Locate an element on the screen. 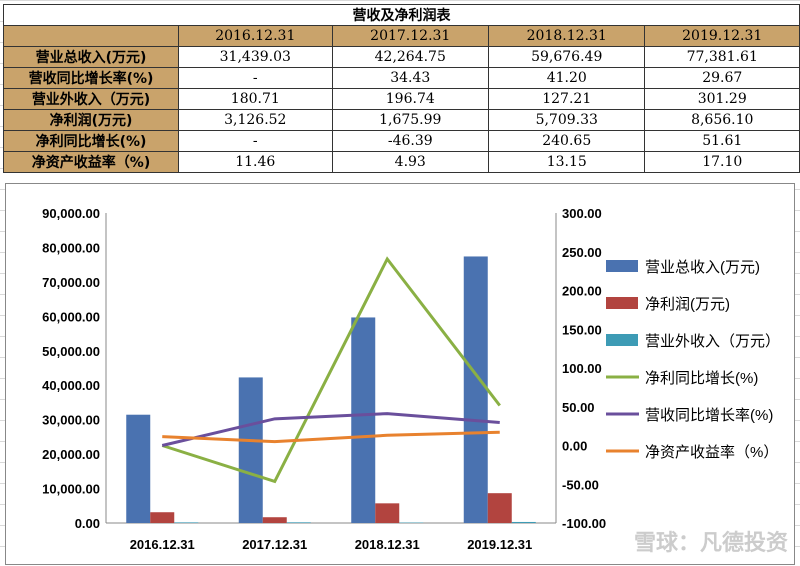 This screenshot has width=800, height=566. watermark: 雪球：凡德投资 is located at coordinates (711, 542).